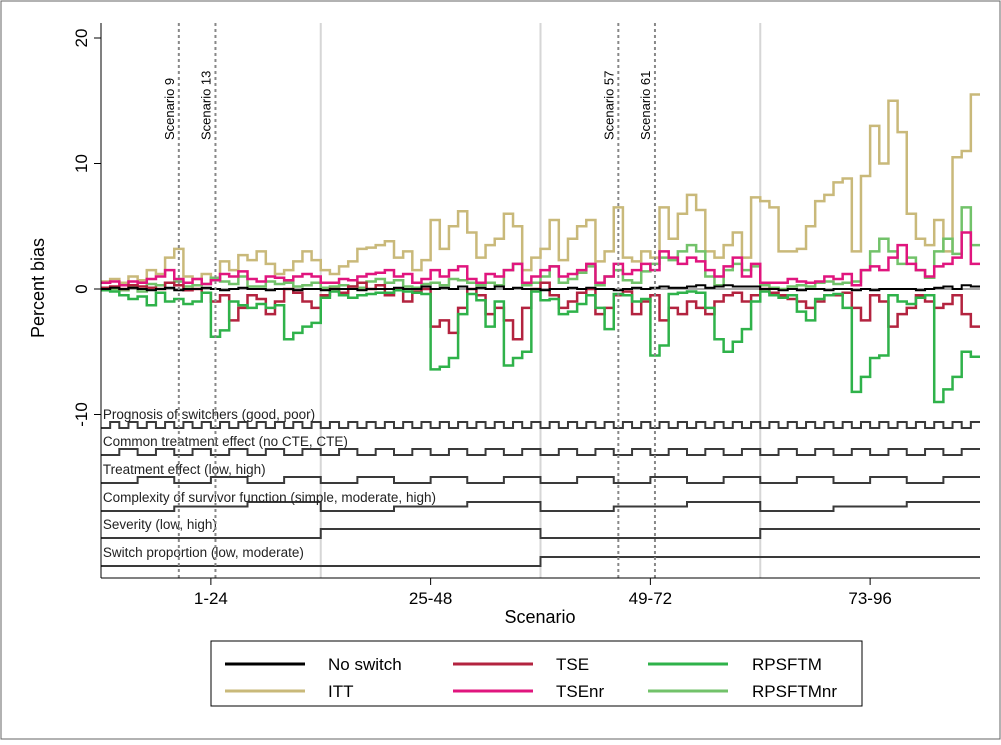 The image size is (1001, 745). What do you see at coordinates (205, 105) in the screenshot?
I see `scenario-marker-label-2: Scenario 13` at bounding box center [205, 105].